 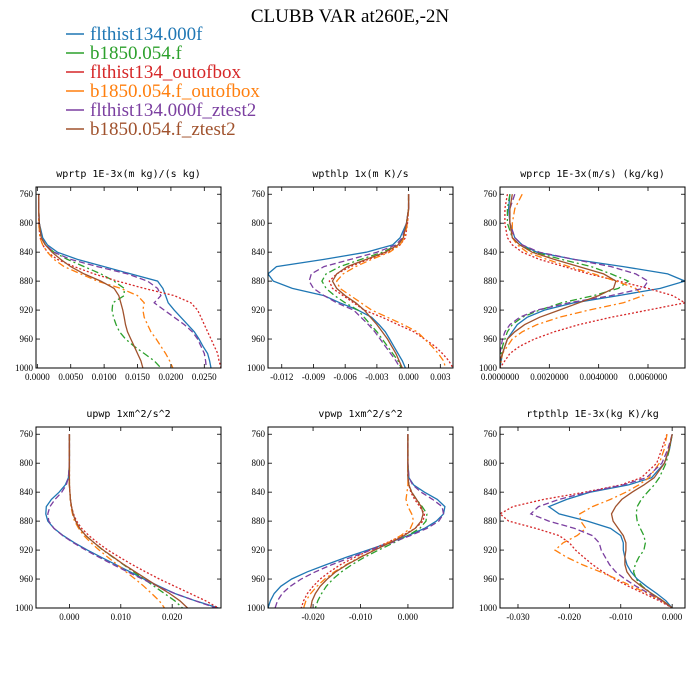 I want to click on x-tick-label: 0.020, so click(x=172, y=617).